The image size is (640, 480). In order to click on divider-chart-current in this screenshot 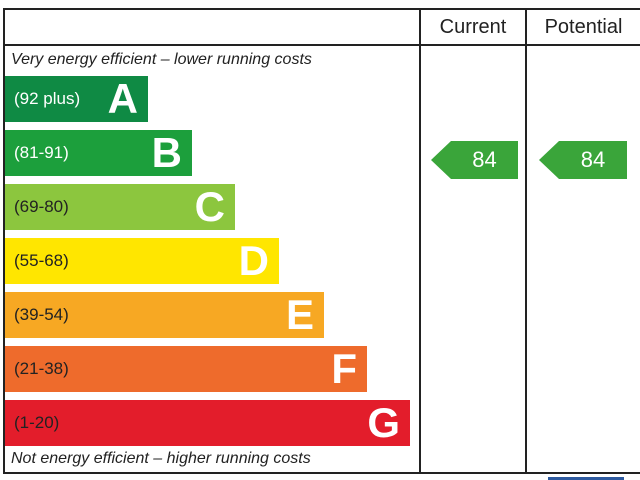, I will do `click(420, 241)`.